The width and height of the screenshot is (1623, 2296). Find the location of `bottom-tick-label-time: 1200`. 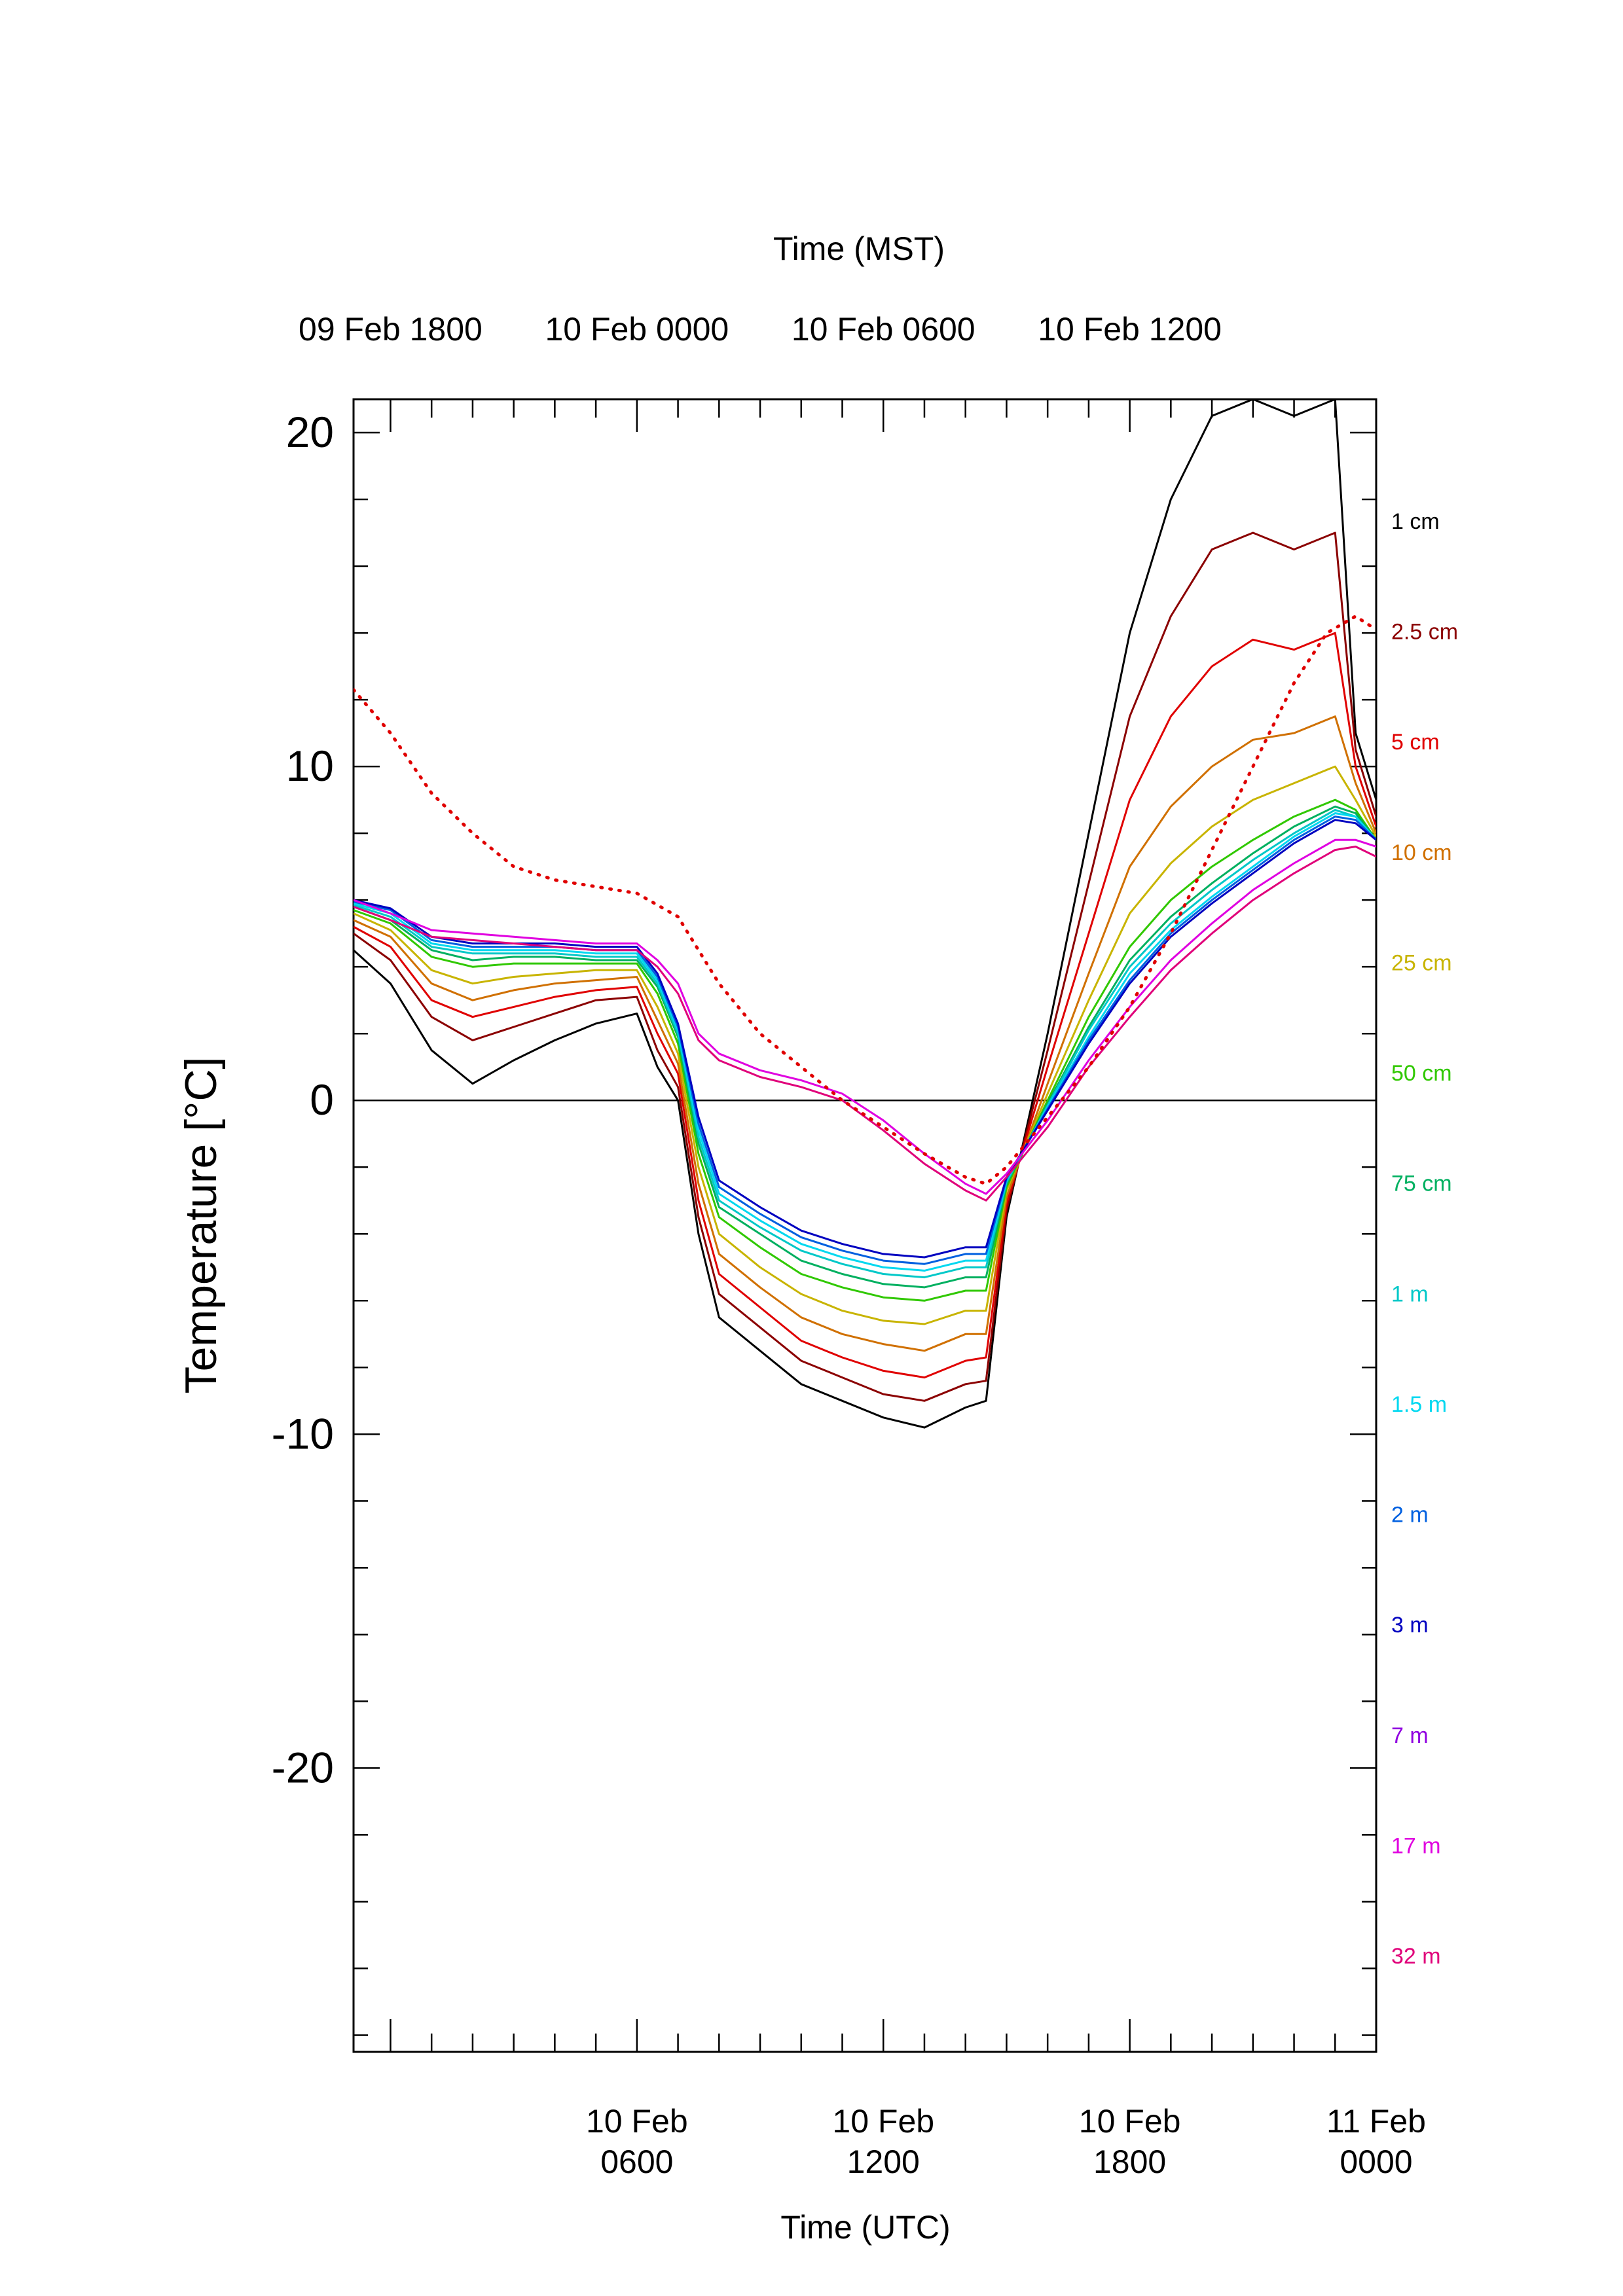

bottom-tick-label-time: 1200 is located at coordinates (883, 2162).